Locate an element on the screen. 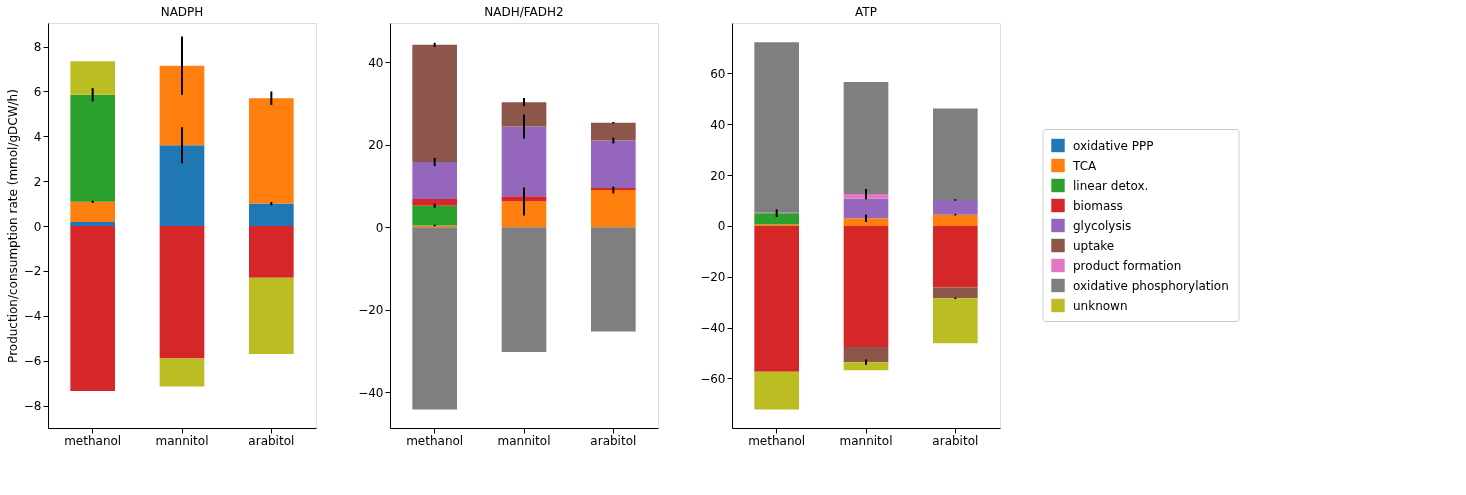 Image resolution: width=1466 pixels, height=495 pixels. y-tick-label: 8 is located at coordinates (37, 47).